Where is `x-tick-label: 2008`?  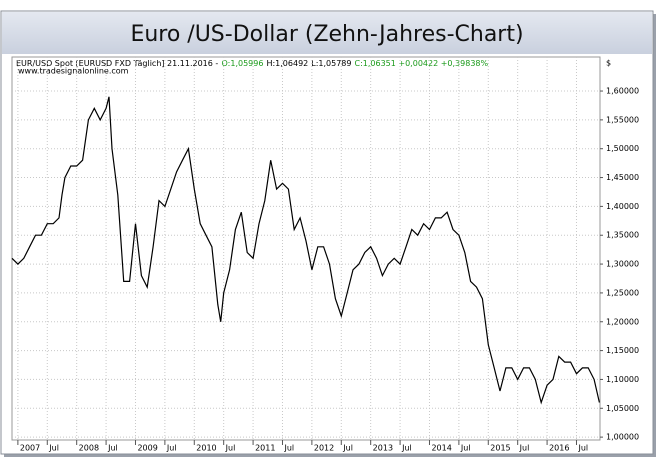 x-tick-label: 2008 is located at coordinates (89, 448).